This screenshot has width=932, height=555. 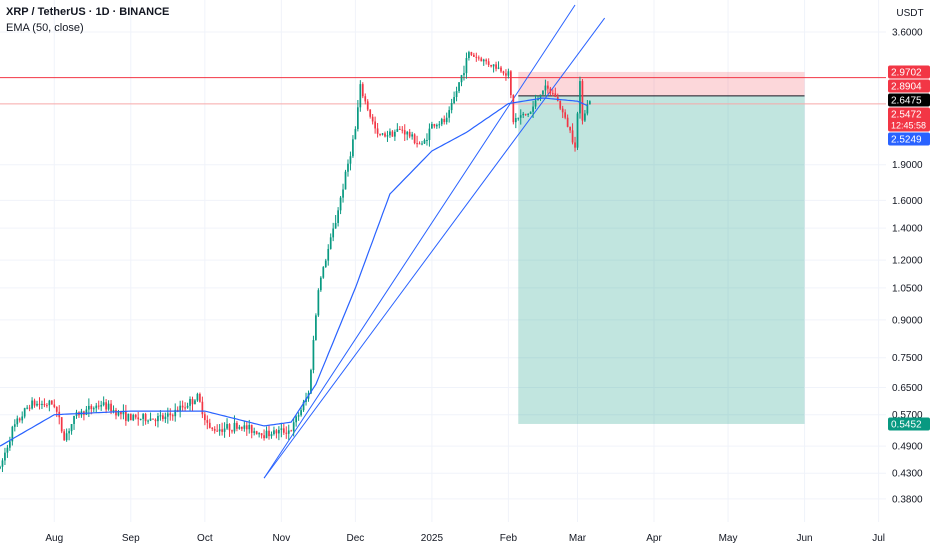 I want to click on month-label: Sep, so click(x=131, y=538).